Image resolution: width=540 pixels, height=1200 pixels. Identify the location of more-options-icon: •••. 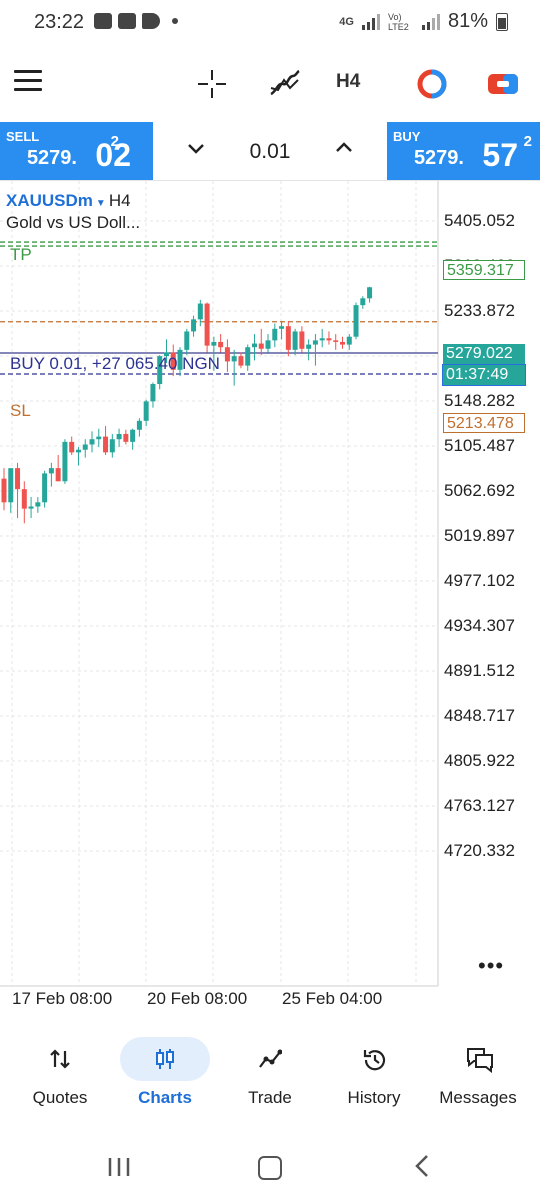
(491, 965).